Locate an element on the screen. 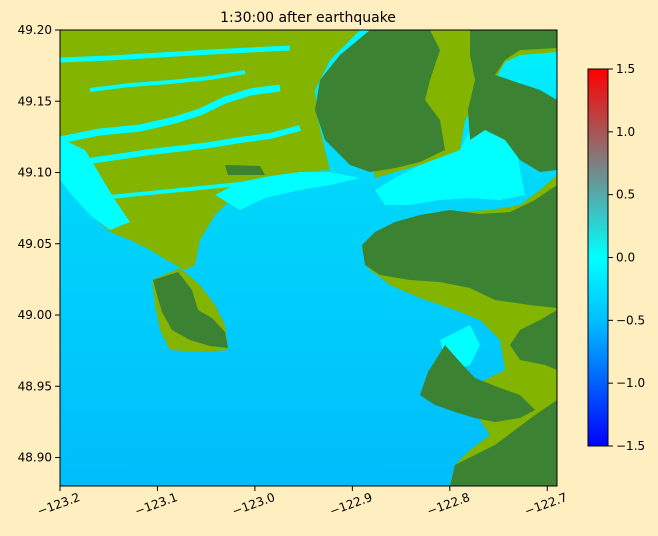 This screenshot has width=658, height=536. land-white-rock-upland is located at coordinates (459, 246).